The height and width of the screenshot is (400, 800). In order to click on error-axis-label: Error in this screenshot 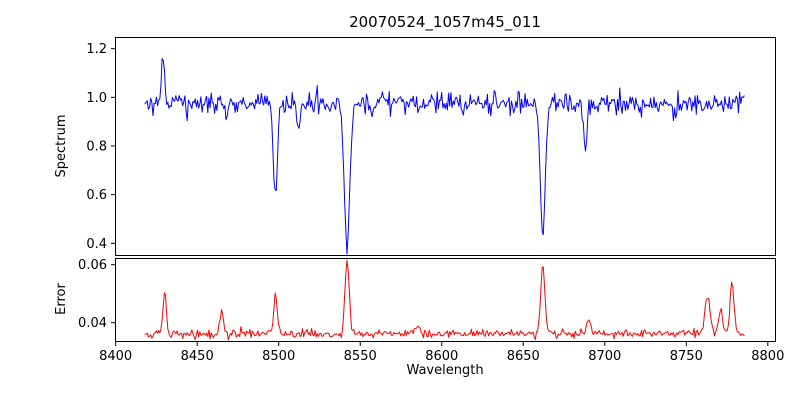, I will do `click(61, 299)`.